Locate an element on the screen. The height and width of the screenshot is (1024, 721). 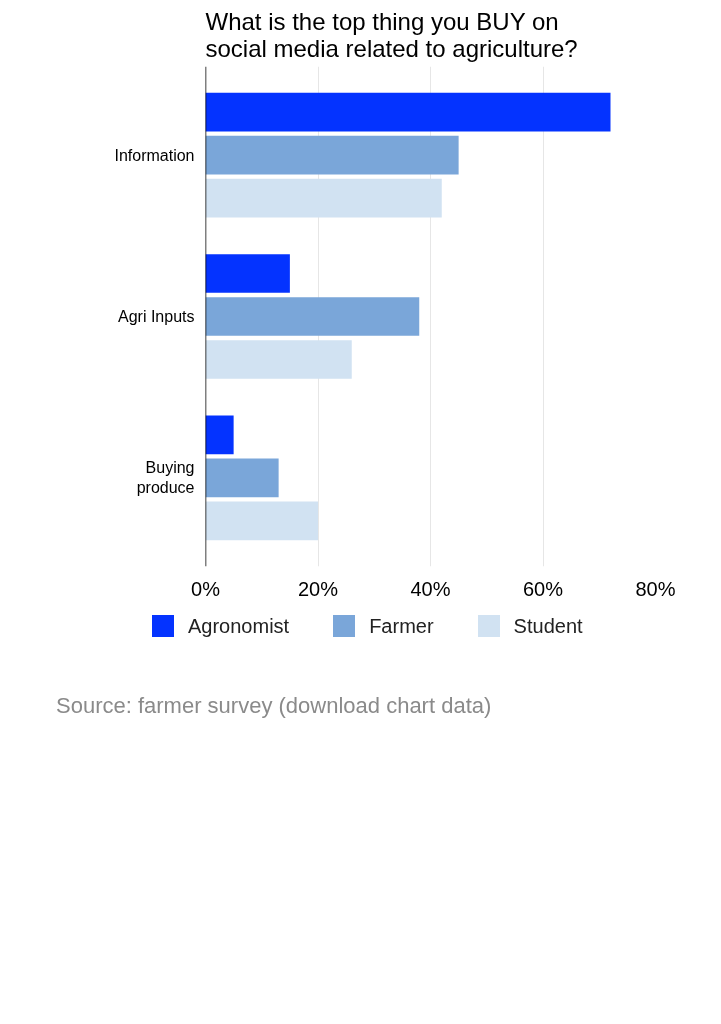
source-note: Source: farmer survey (download chart data) is located at coordinates (274, 705).